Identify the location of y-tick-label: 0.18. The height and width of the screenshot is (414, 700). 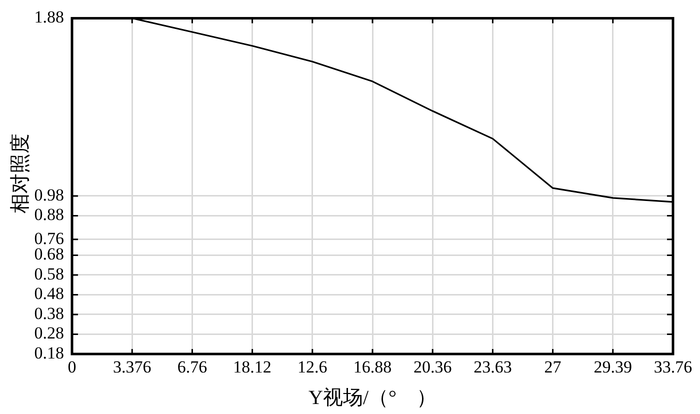
(49, 352).